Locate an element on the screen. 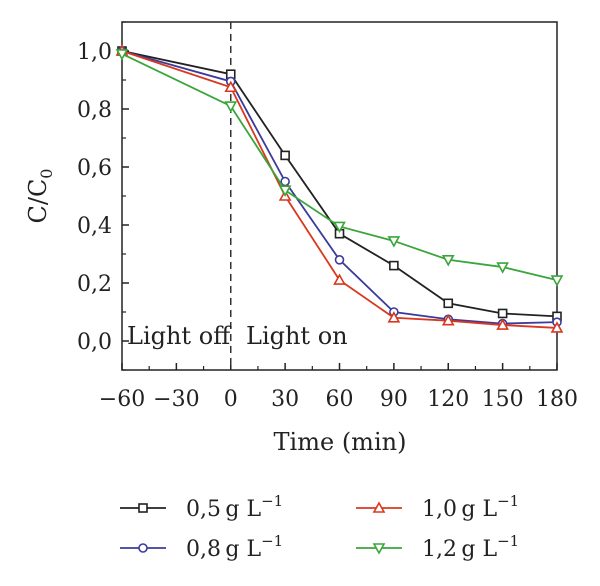  y-axis-title: C/C0 is located at coordinates (40, 196).